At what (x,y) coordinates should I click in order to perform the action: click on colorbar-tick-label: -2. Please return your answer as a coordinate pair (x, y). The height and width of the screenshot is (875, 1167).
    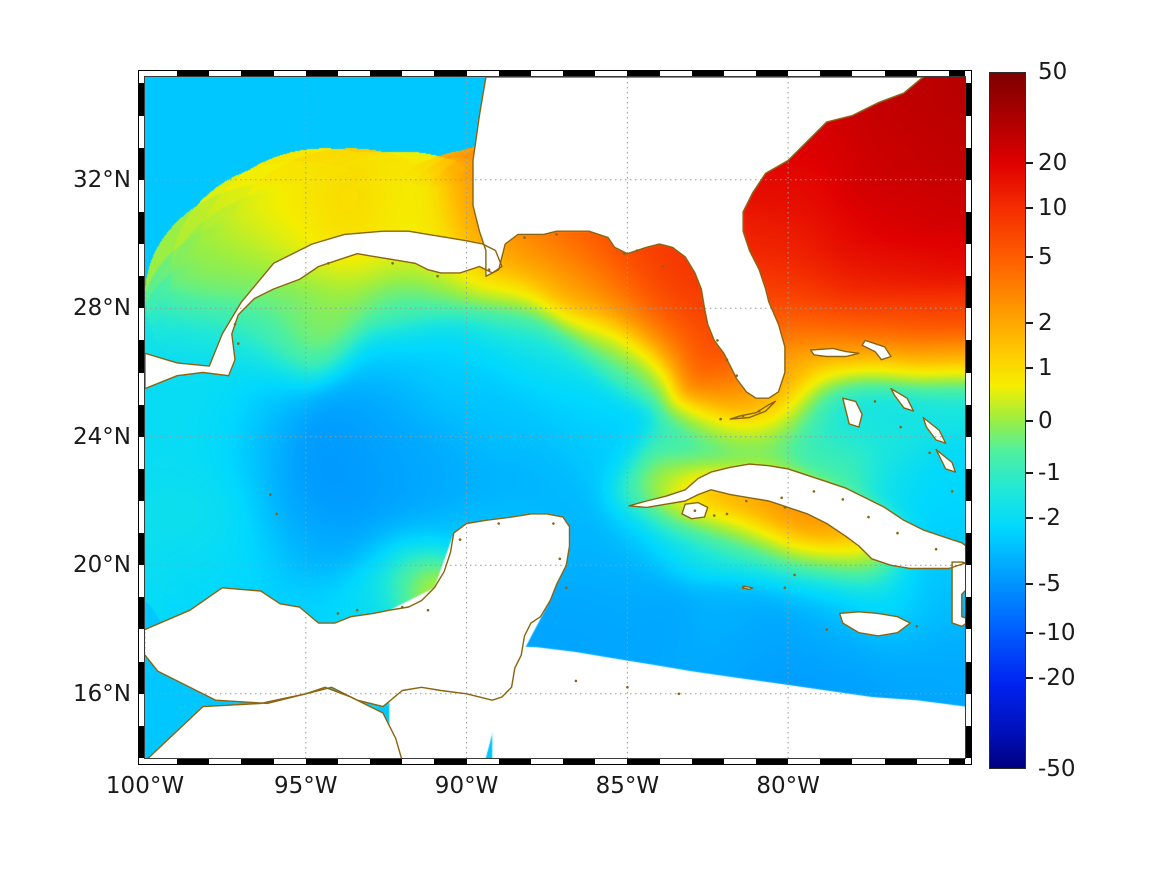
    Looking at the image, I should click on (1049, 518).